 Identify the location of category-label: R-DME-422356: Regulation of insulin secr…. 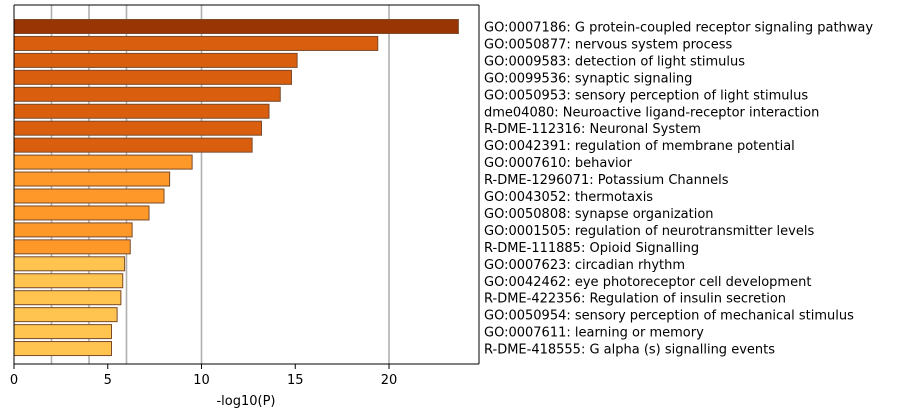
(635, 299).